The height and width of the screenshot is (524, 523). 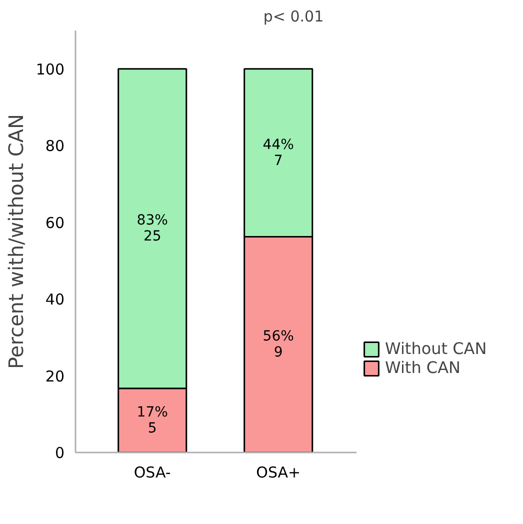 I want to click on y-tick-label: 100, so click(x=50, y=69).